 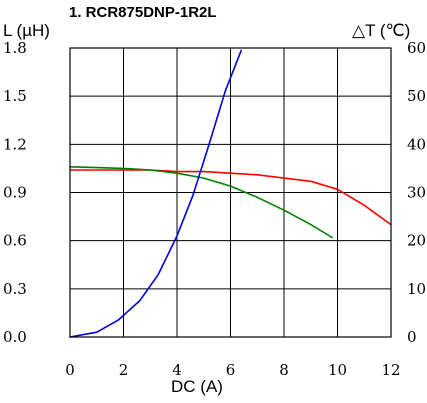 I want to click on y-left-tick-label: 1.8, so click(x=15, y=48).